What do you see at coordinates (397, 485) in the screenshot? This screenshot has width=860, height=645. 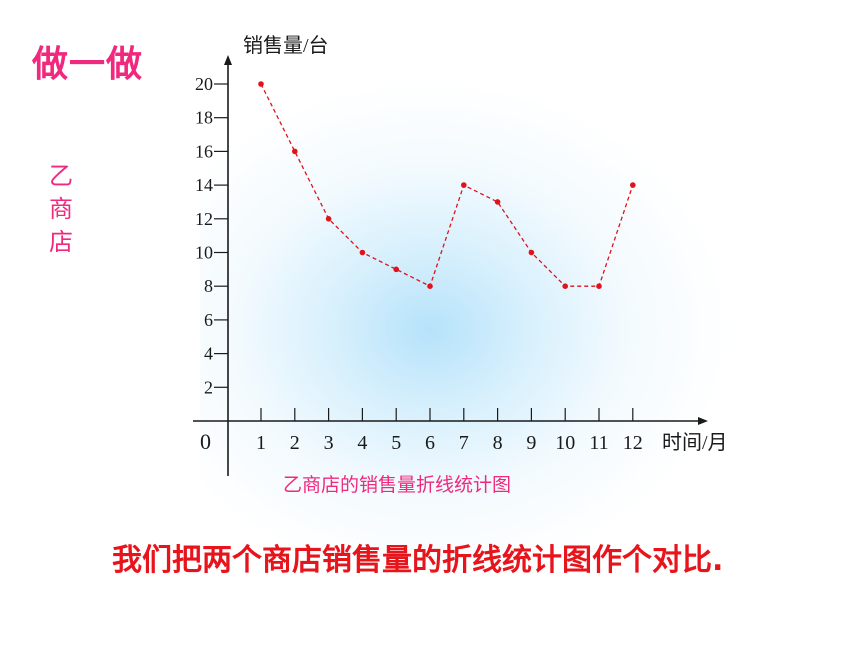 I see `chart-title: 乙商店的销售量折线统计图` at bounding box center [397, 485].